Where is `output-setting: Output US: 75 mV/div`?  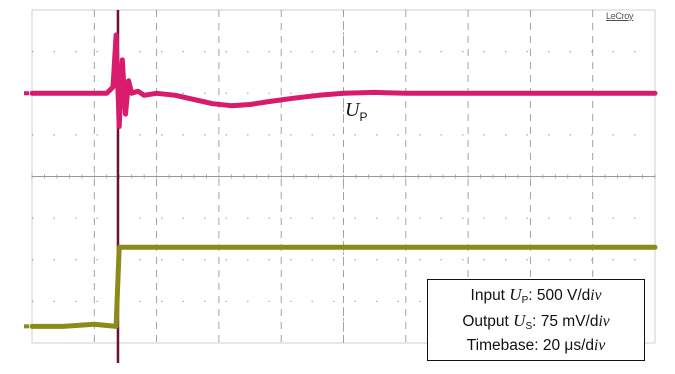 output-setting: Output US: 75 mV/div is located at coordinates (535, 321).